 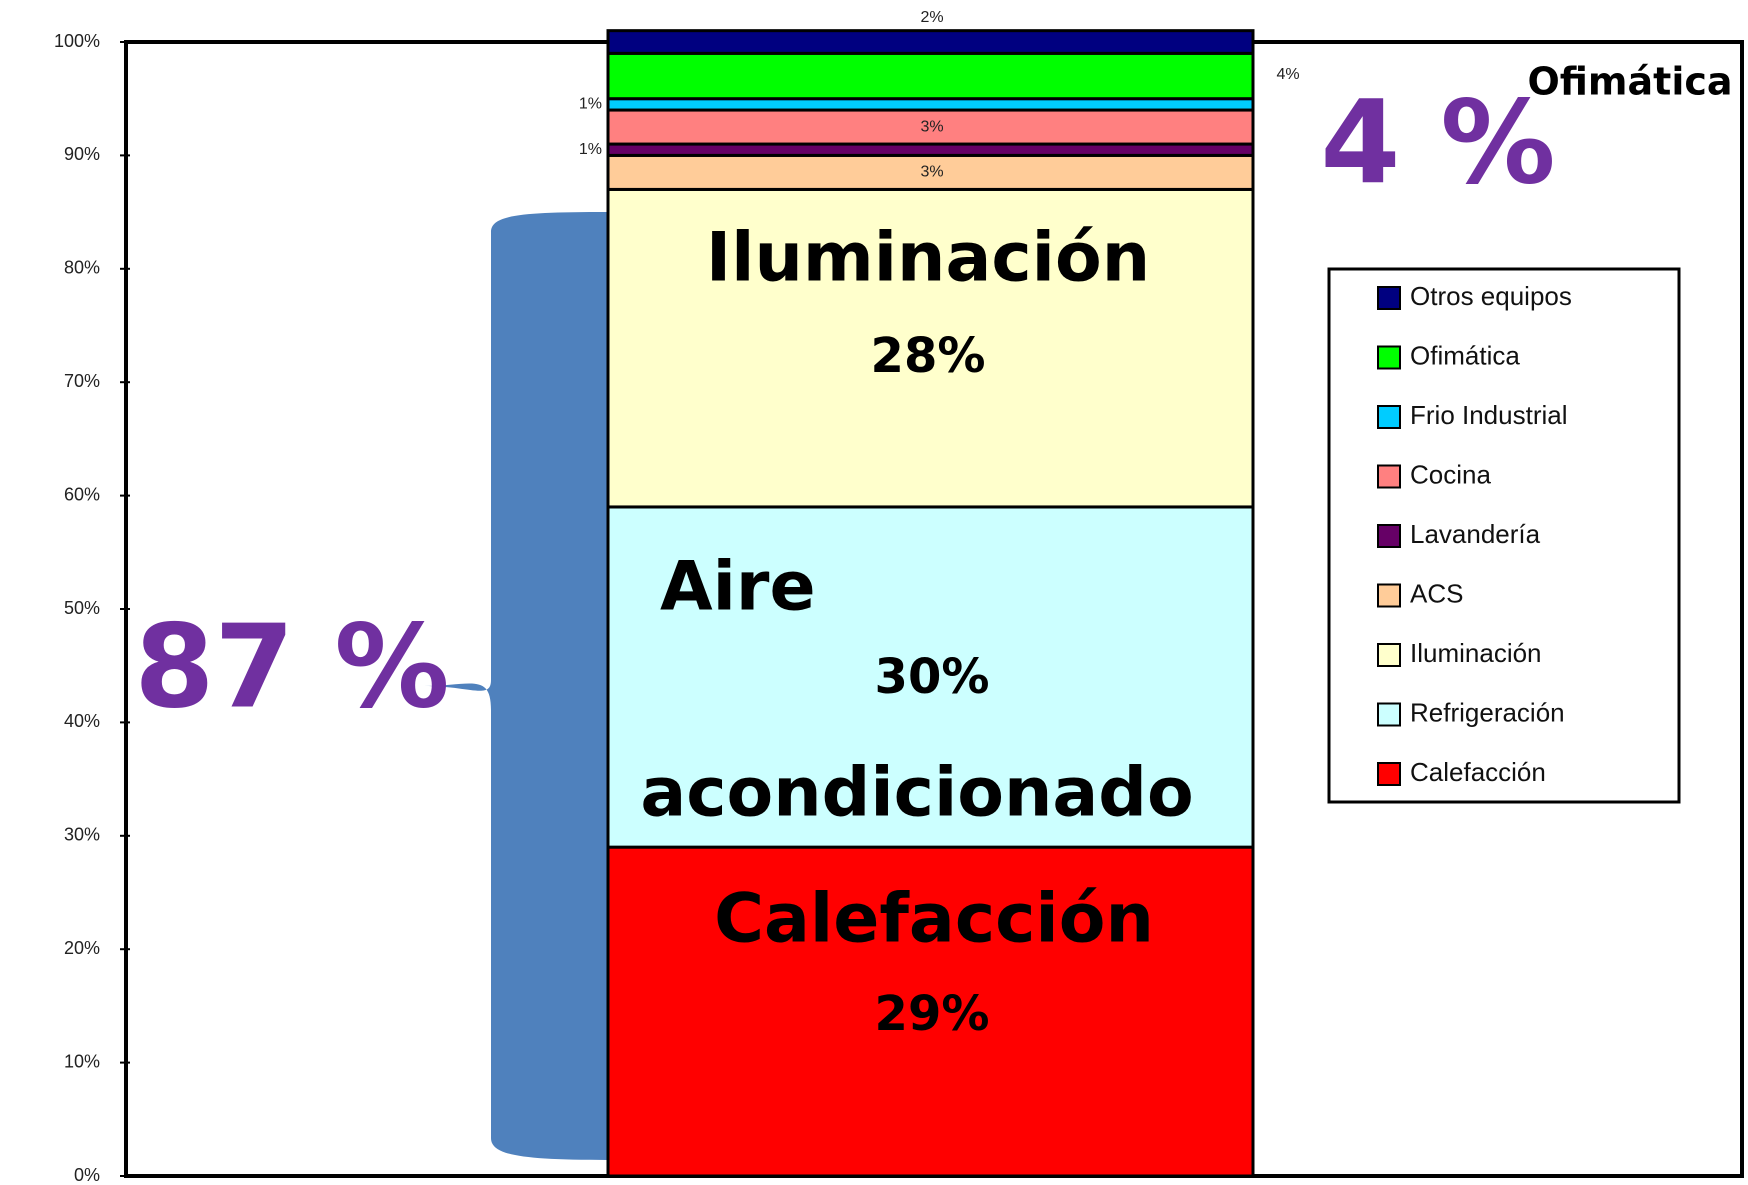 What do you see at coordinates (82, 494) in the screenshot?
I see `y-tick-label: 60%` at bounding box center [82, 494].